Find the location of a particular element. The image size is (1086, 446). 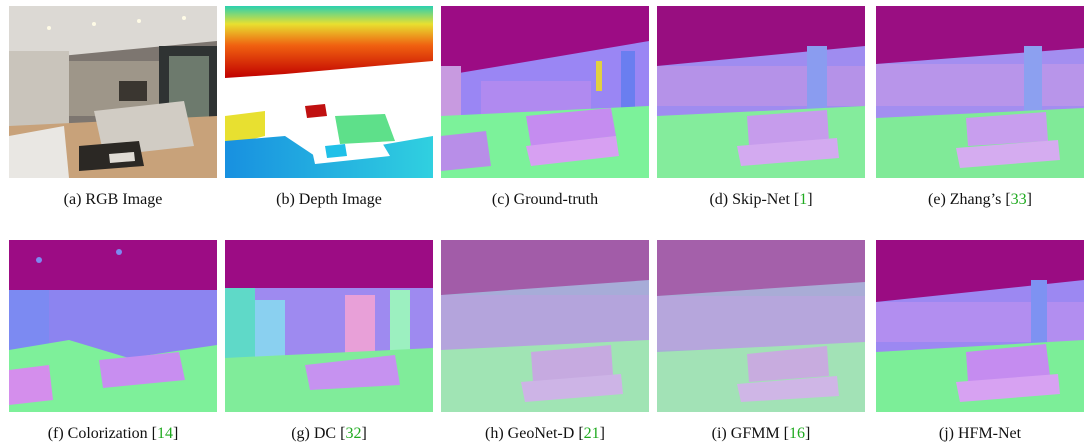

citation-link: 1 is located at coordinates (803, 199).